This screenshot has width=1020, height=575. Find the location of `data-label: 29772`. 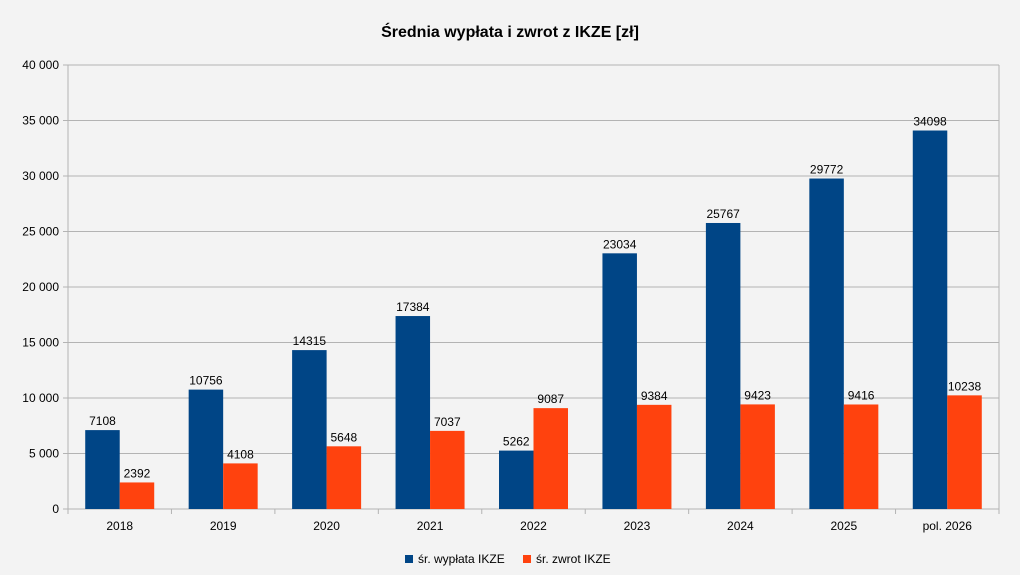

data-label: 29772 is located at coordinates (827, 170).